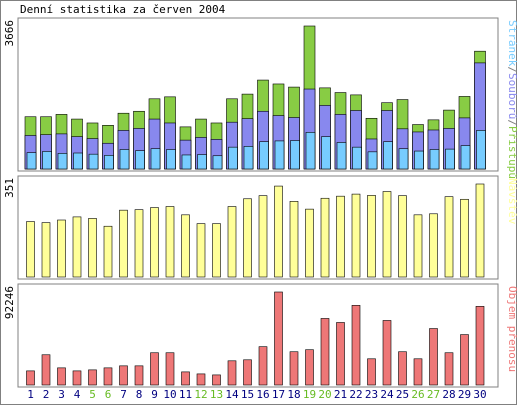  I want to click on x-tick-label: 9, so click(154, 394).